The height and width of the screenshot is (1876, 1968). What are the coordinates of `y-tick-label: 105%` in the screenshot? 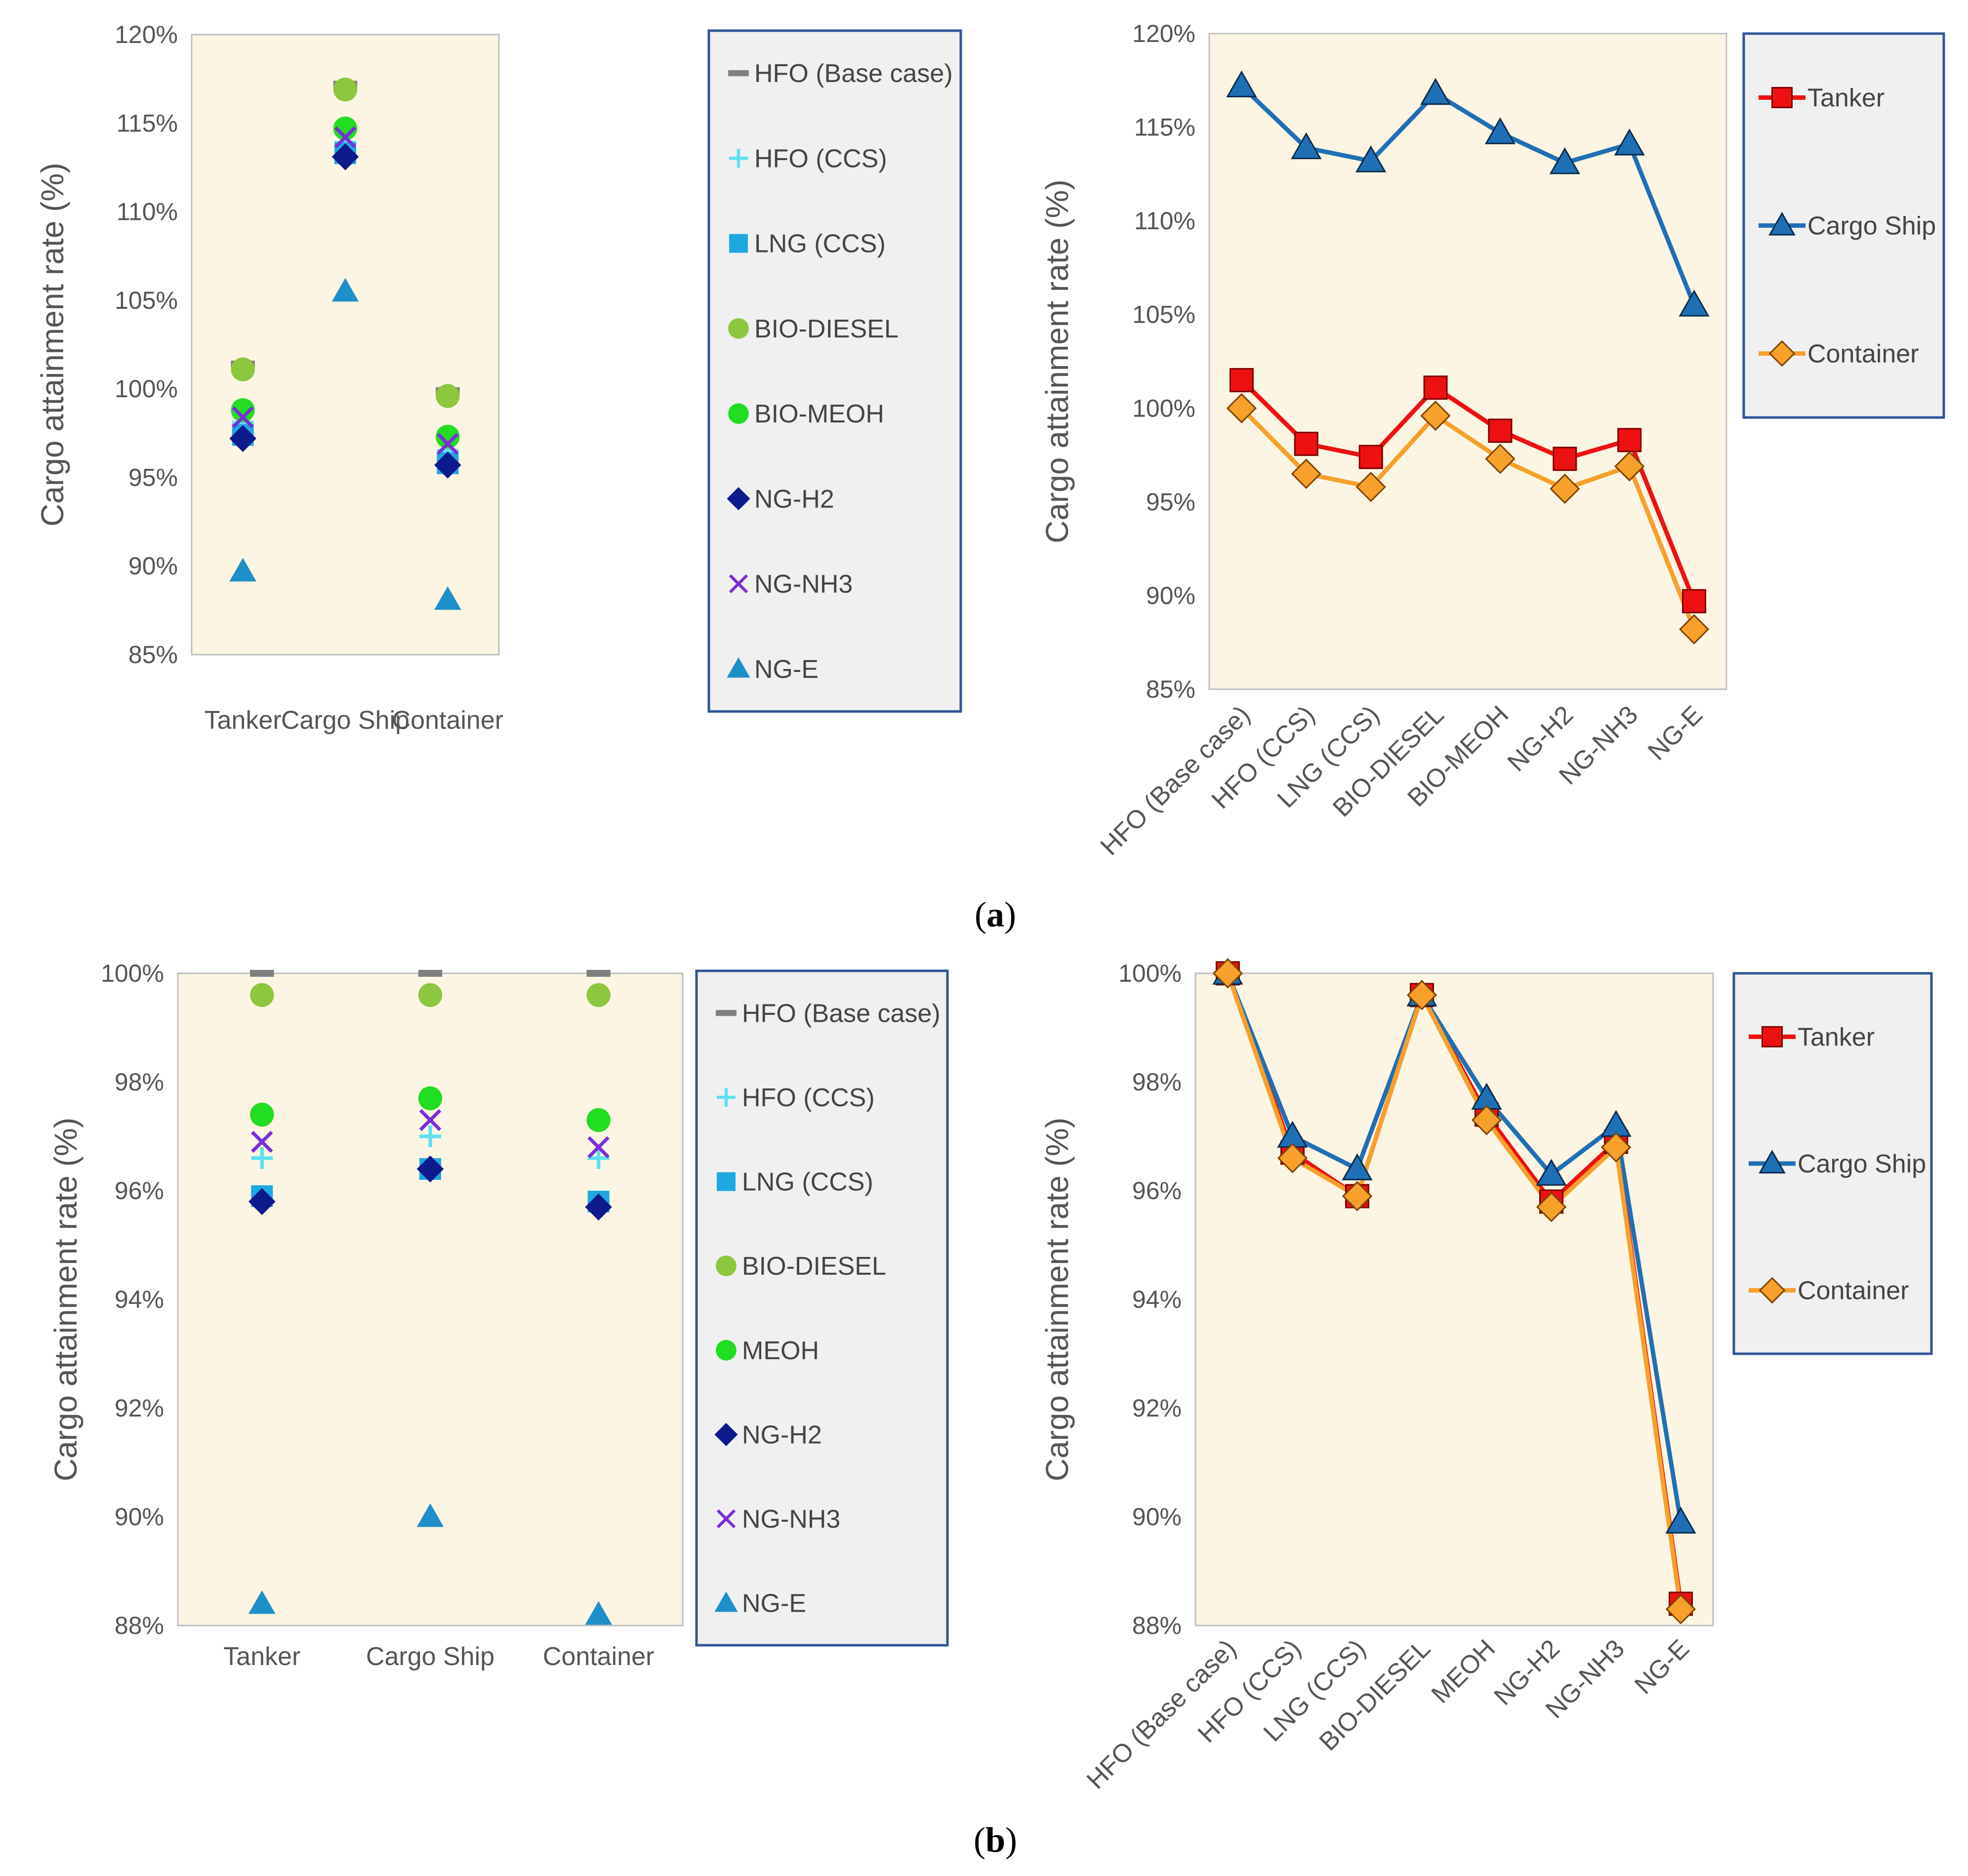 It's located at (1163, 315).